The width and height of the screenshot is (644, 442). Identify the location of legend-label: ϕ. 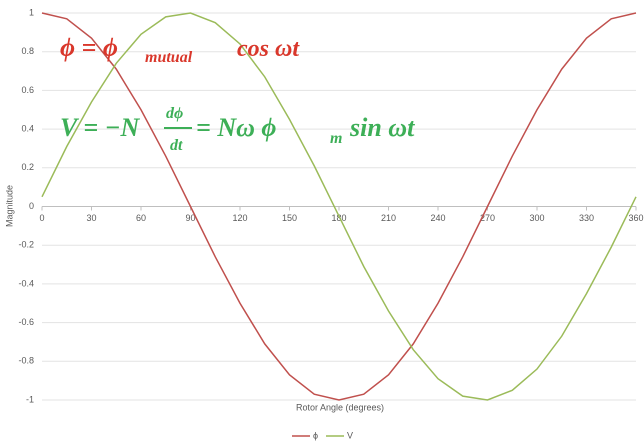
(315, 435).